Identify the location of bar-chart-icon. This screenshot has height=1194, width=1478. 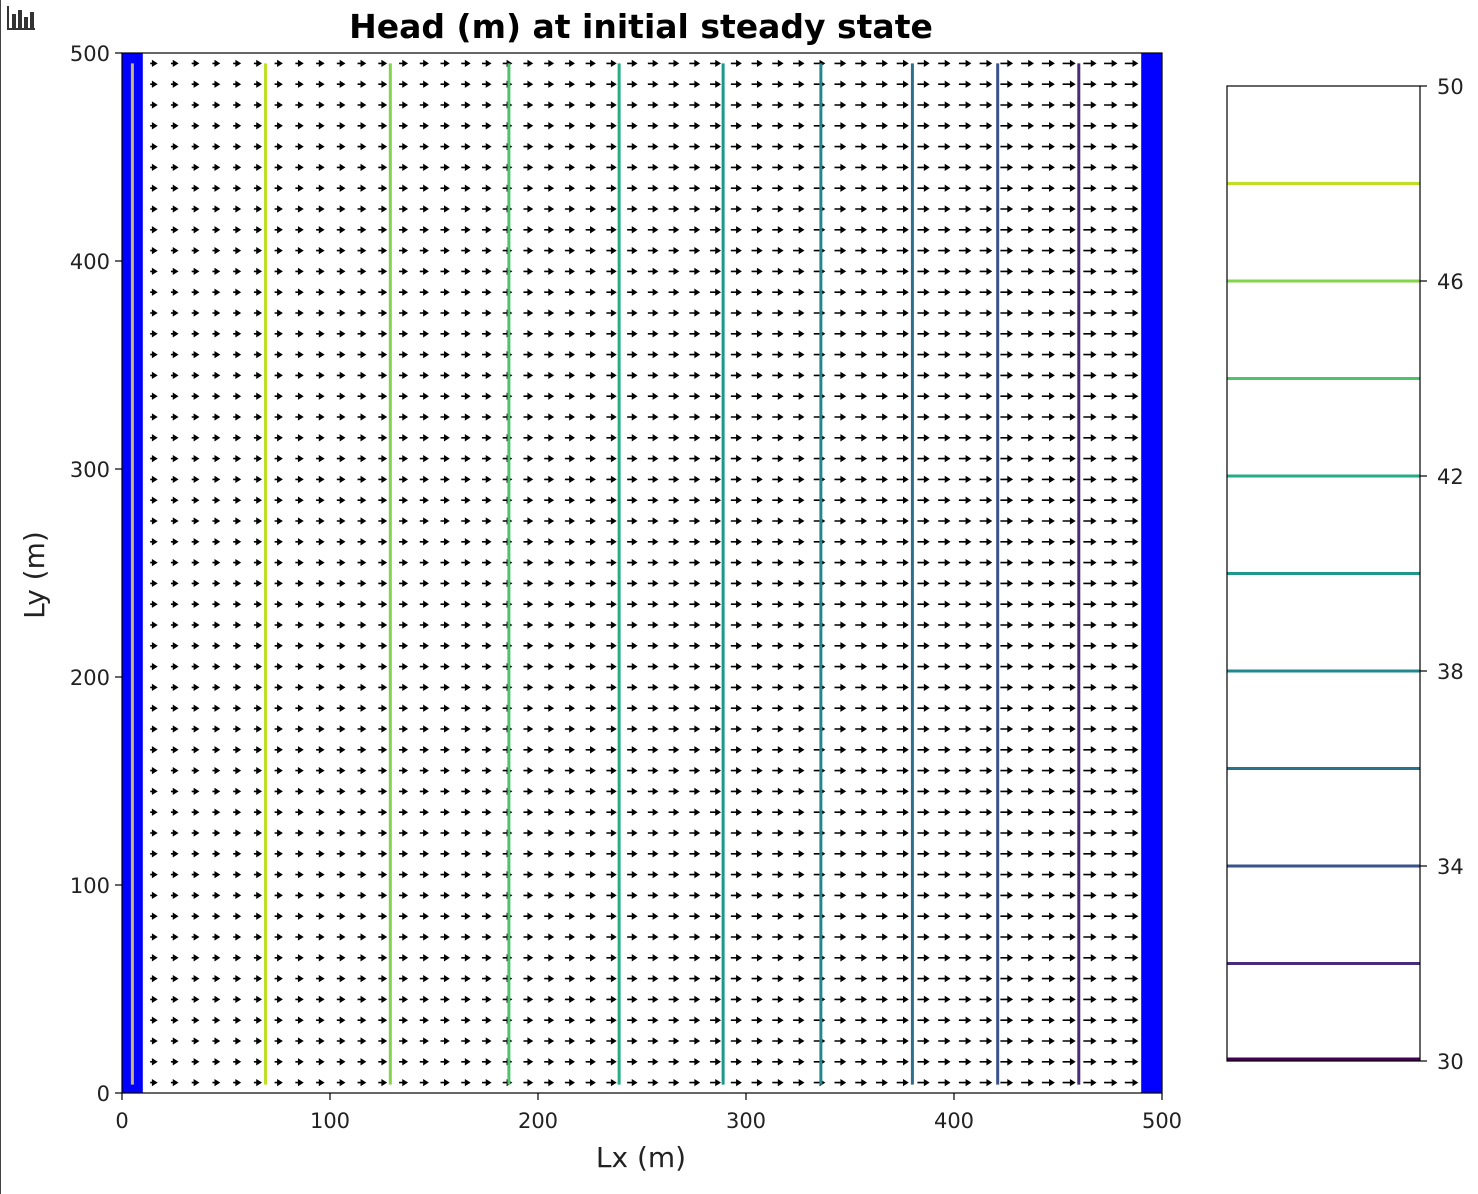
(21, 18).